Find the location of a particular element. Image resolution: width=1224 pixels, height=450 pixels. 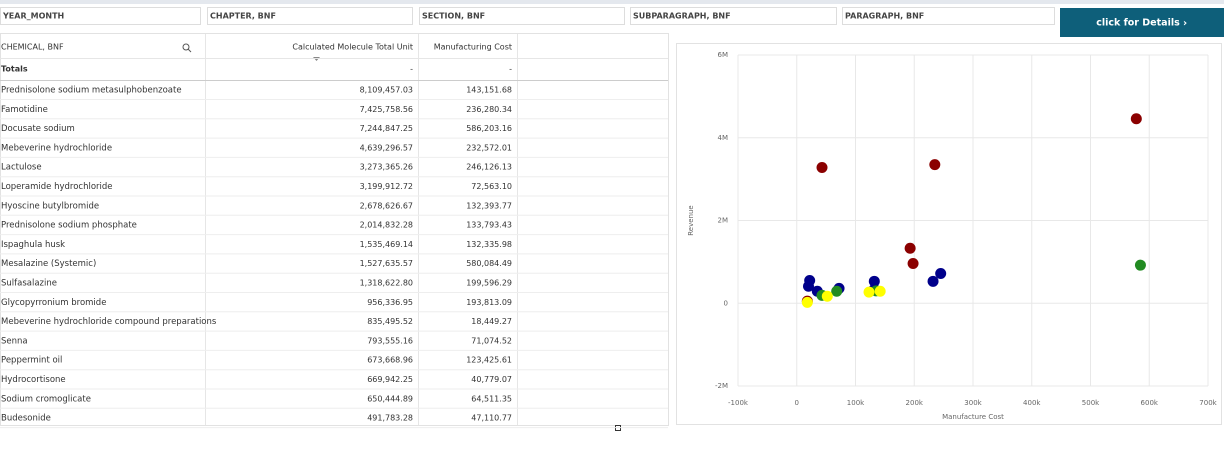

table-cell: 199,596.29 is located at coordinates (489, 283).